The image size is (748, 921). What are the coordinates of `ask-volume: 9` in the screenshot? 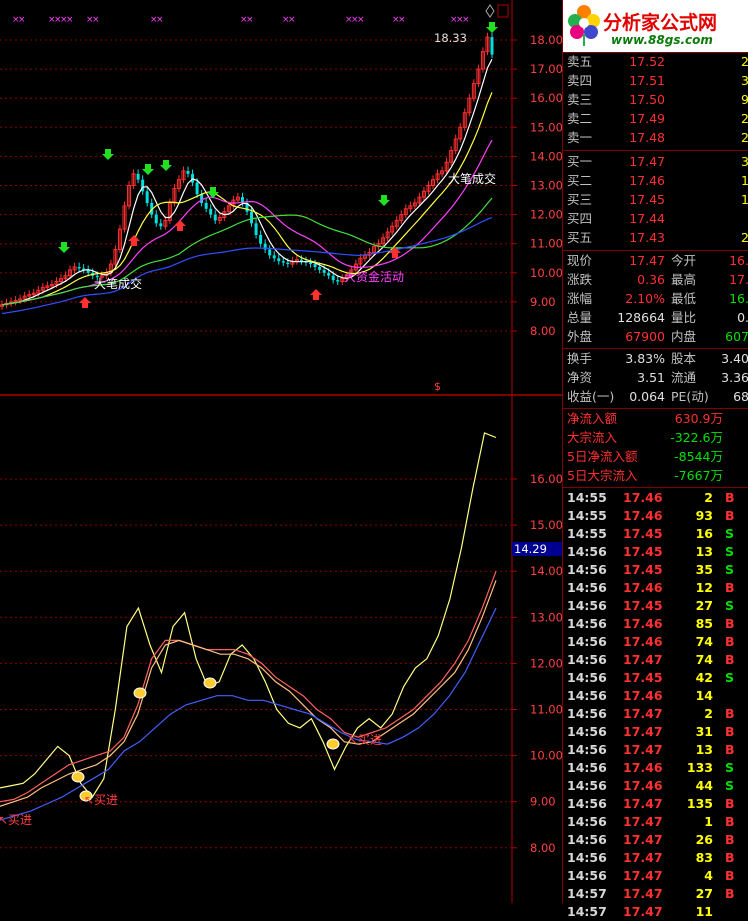 It's located at (744, 99).